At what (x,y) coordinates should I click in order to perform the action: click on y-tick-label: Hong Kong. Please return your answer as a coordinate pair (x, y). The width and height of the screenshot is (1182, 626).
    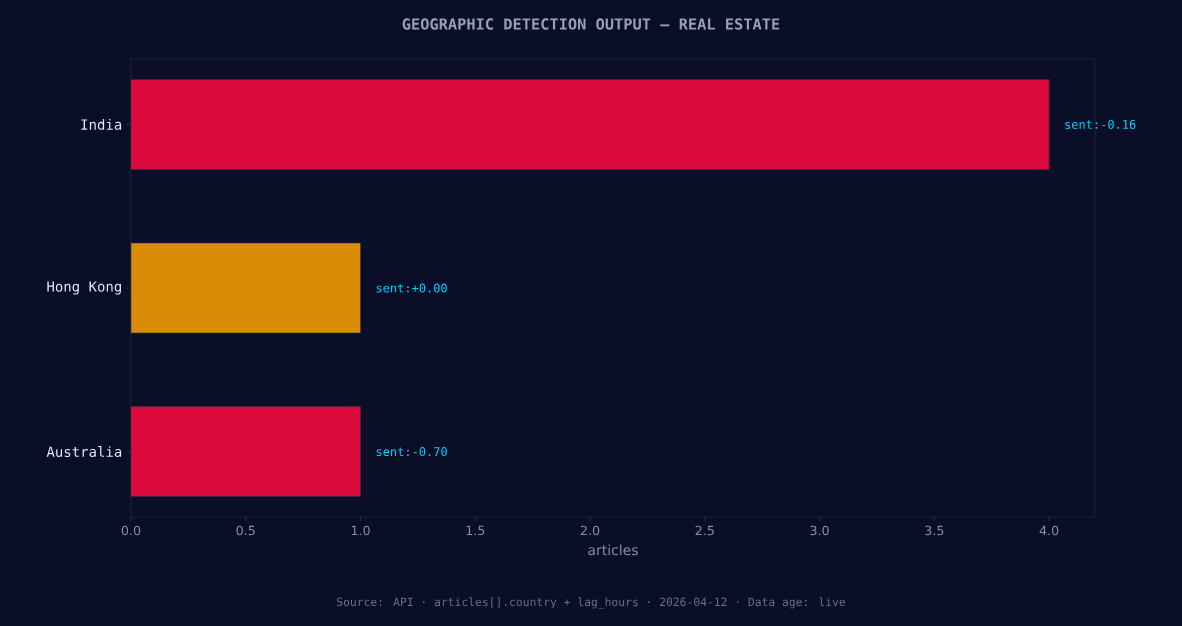
    Looking at the image, I should click on (84, 288).